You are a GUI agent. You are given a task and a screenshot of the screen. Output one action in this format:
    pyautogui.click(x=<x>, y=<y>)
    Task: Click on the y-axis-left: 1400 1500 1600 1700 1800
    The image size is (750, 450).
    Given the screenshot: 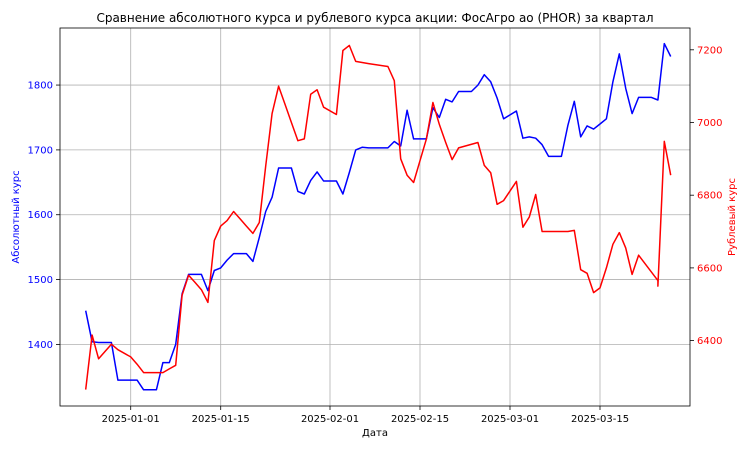 What is the action you would take?
    pyautogui.click(x=44, y=216)
    